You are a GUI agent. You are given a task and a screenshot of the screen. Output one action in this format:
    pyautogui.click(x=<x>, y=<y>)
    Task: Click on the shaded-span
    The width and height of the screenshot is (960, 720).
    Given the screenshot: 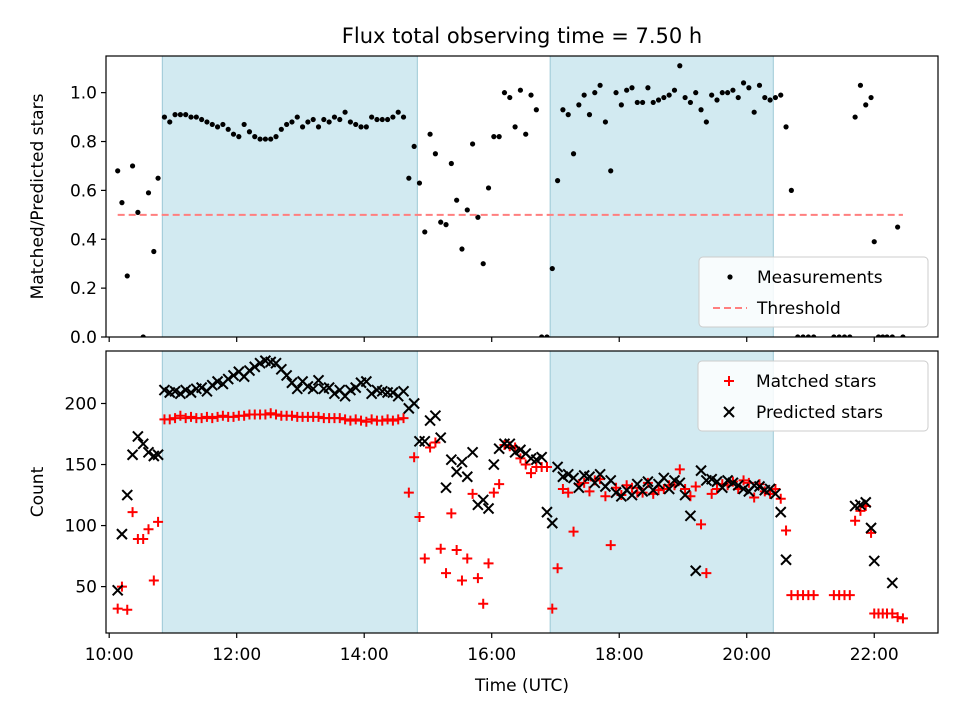 What is the action you would take?
    pyautogui.click(x=289, y=196)
    